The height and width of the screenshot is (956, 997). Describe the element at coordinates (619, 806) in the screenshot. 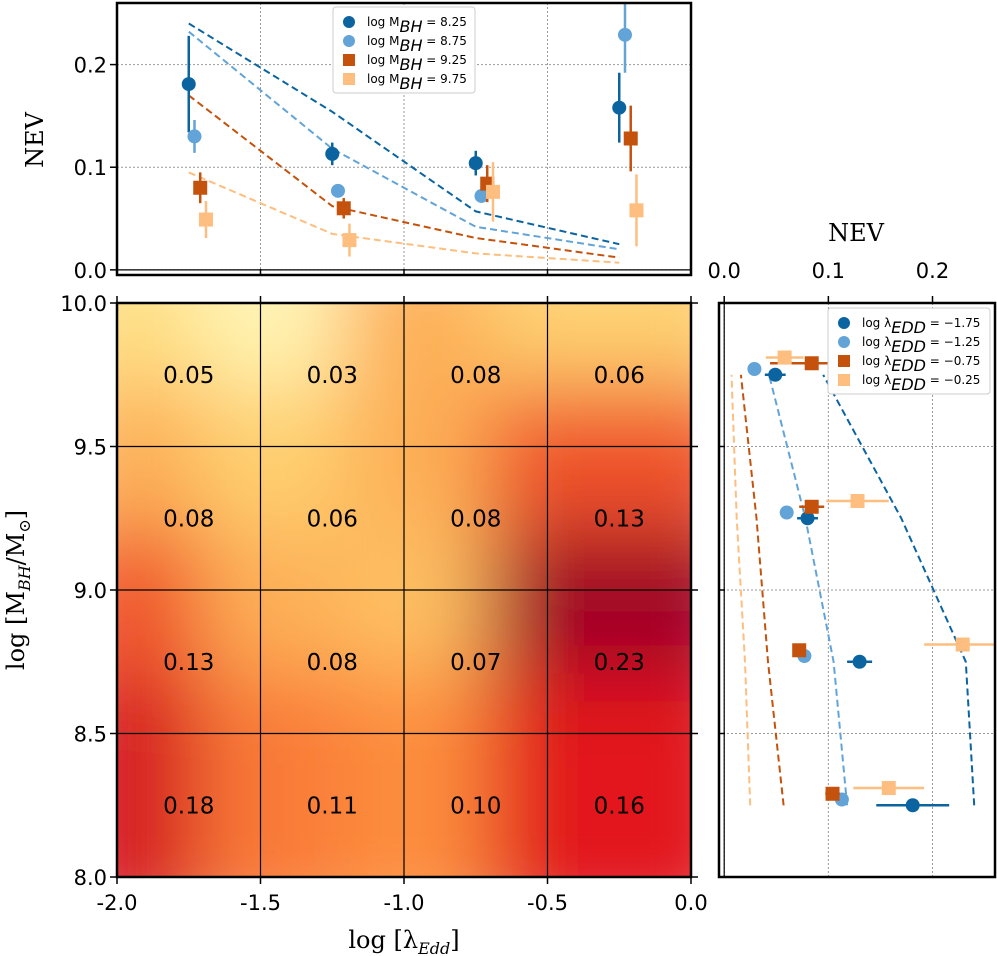

I see `heatmap-cell-label: 0.16` at that location.